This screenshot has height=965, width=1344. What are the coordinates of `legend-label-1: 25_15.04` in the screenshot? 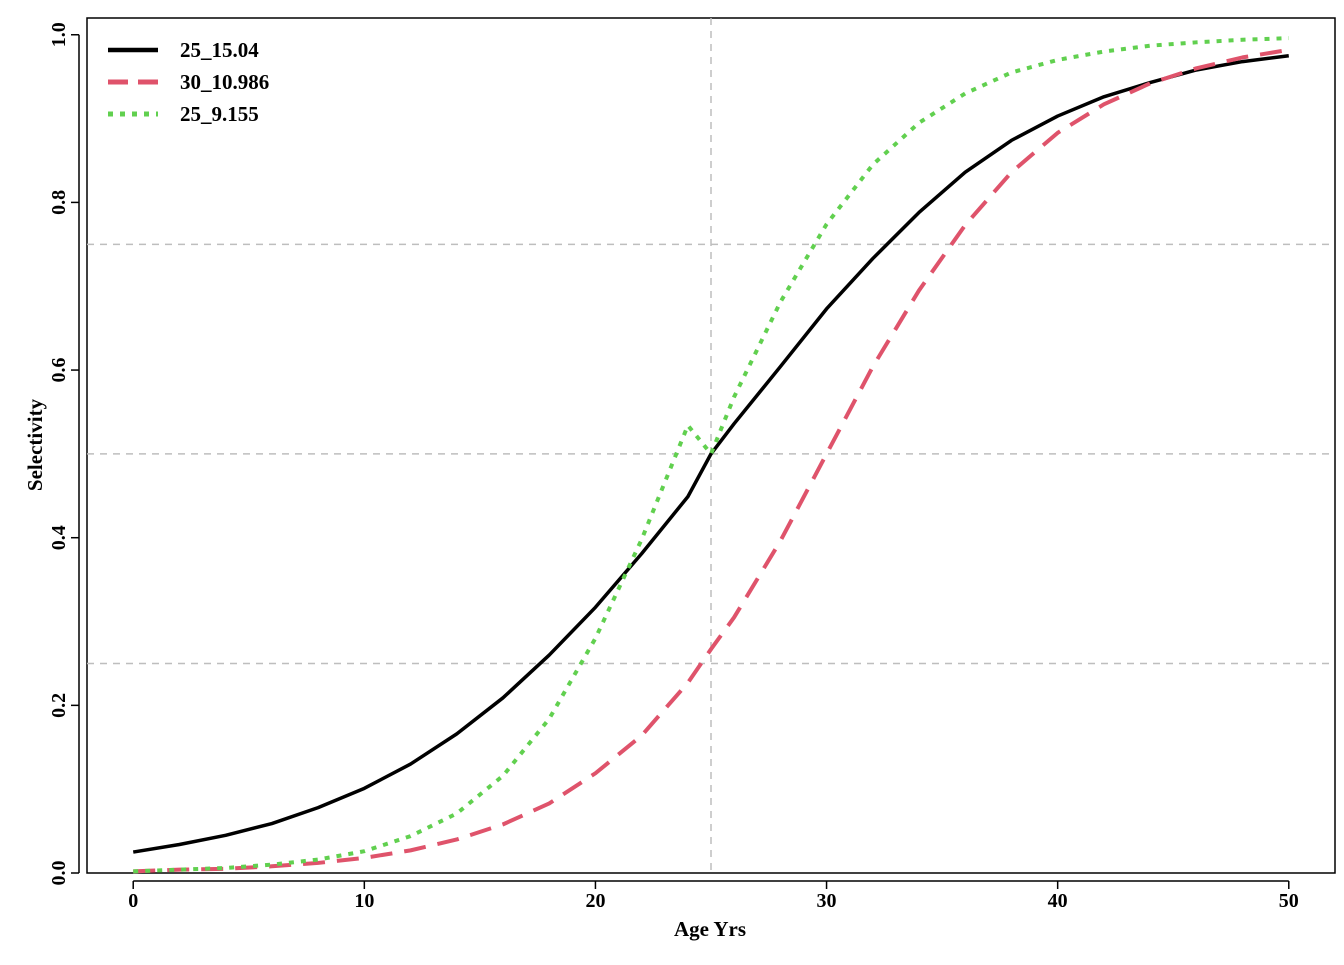 It's located at (219, 50).